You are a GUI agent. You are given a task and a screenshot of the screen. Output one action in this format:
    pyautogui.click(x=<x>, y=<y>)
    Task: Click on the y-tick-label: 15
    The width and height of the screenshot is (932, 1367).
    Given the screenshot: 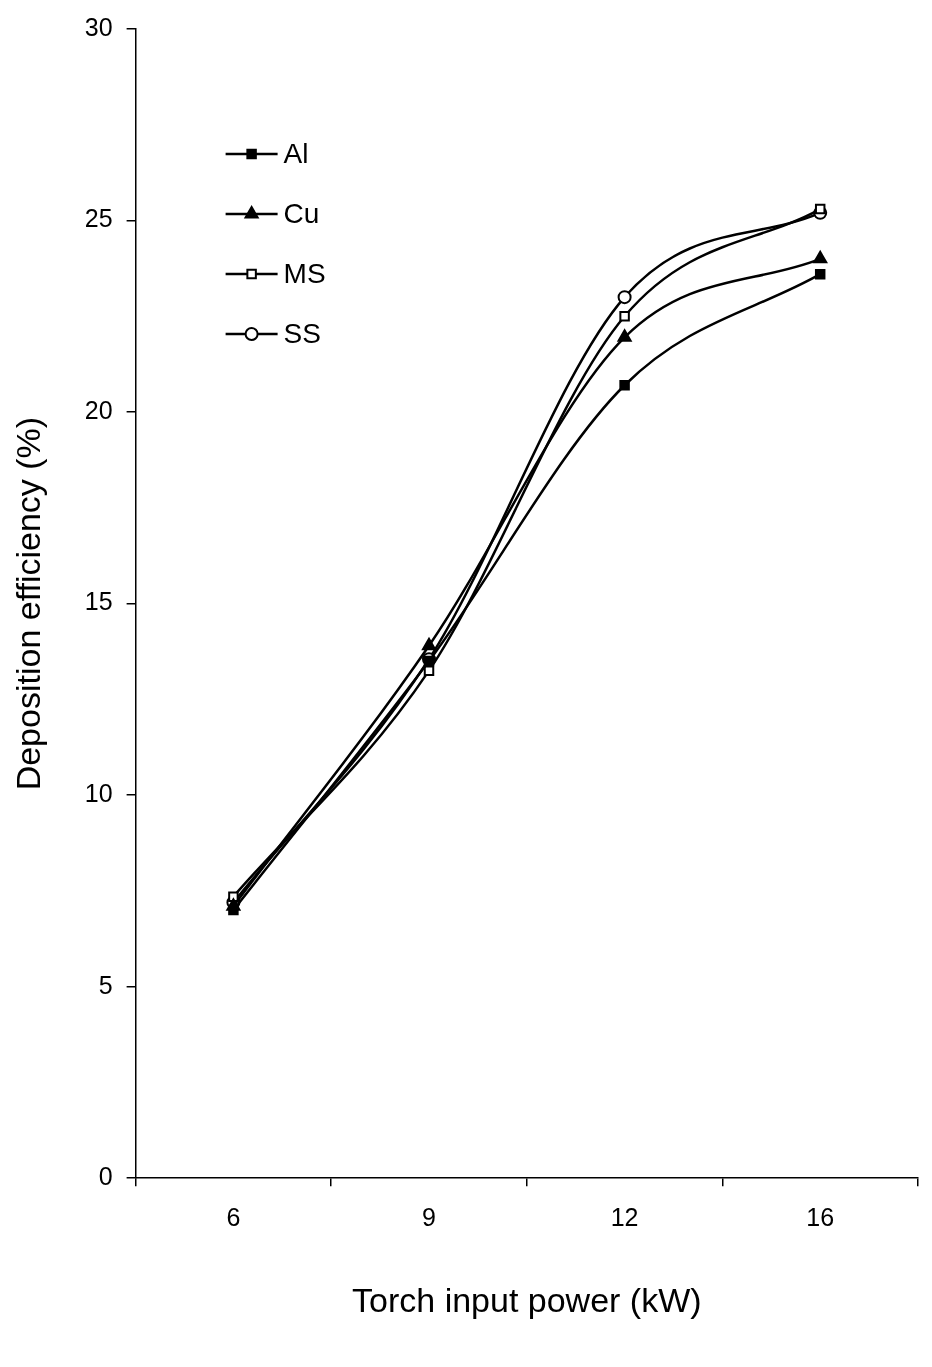 What is the action you would take?
    pyautogui.click(x=98, y=601)
    